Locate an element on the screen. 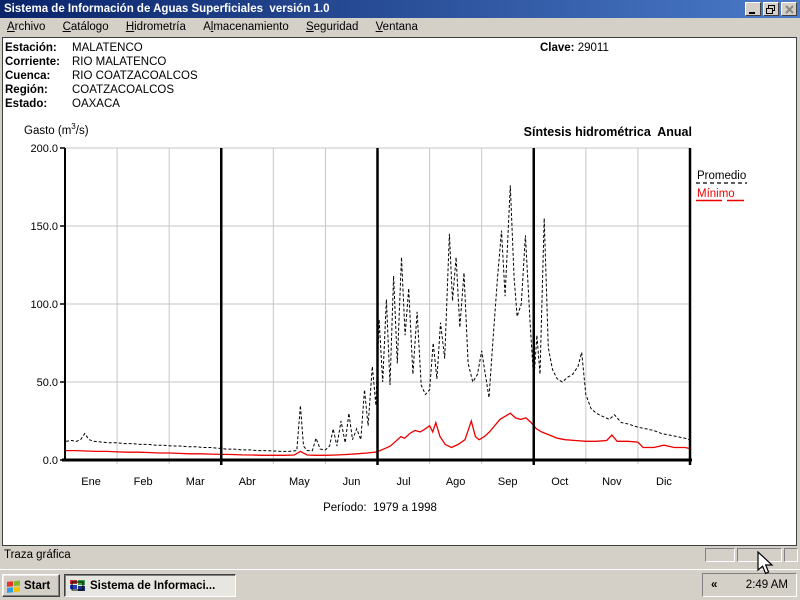 This screenshot has width=800, height=600. menu-accel: S is located at coordinates (309, 27).